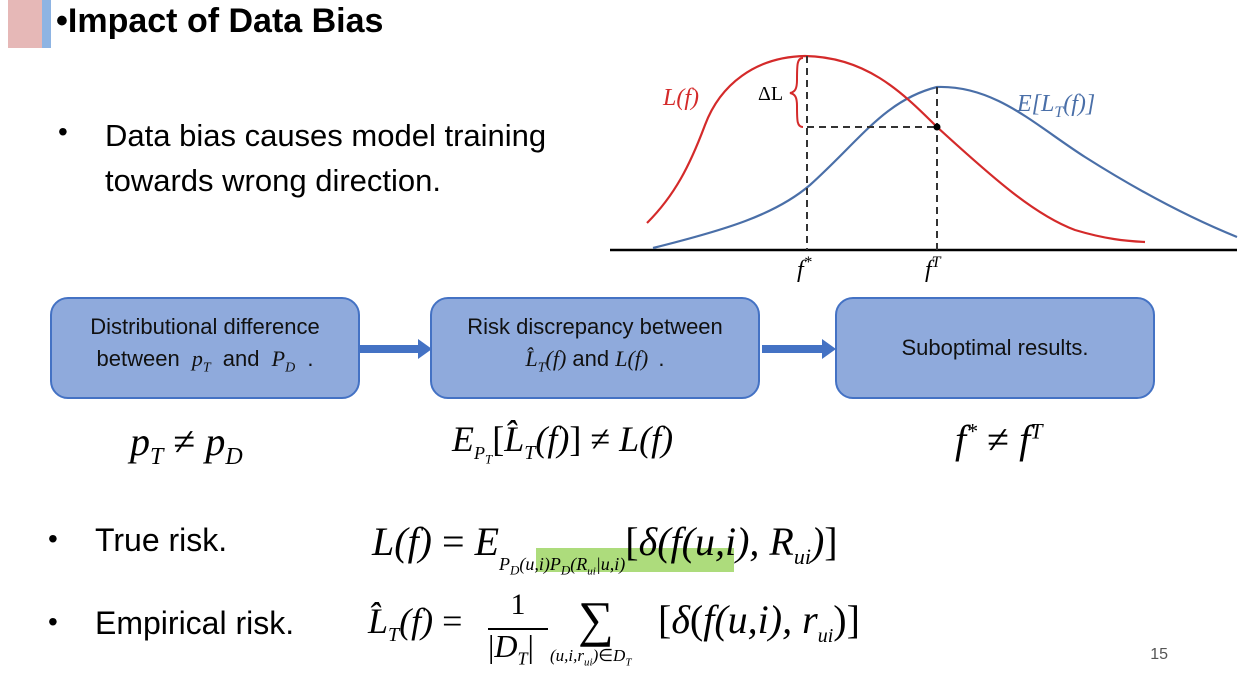 The width and height of the screenshot is (1254, 686). Describe the element at coordinates (25, 24) in the screenshot. I see `title-accent-pink` at that location.